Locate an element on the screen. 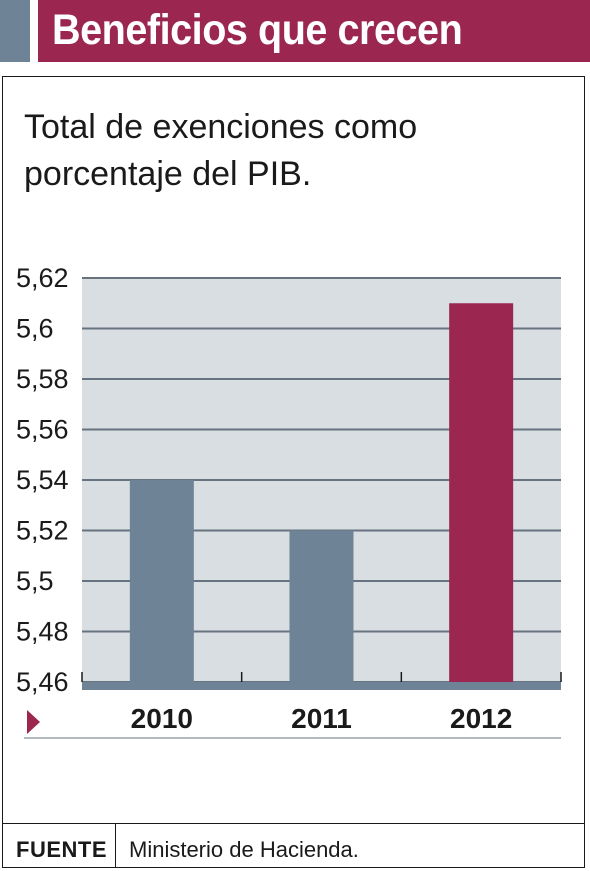 Image resolution: width=590 pixels, height=871 pixels. x-axis-baseline is located at coordinates (321, 686).